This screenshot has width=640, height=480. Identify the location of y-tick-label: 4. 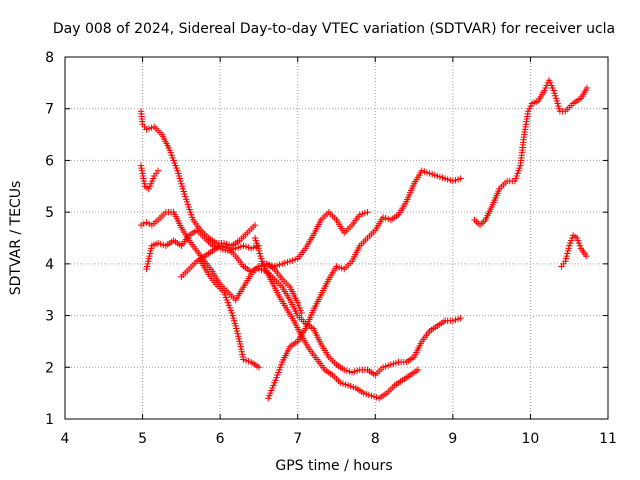
(49, 265).